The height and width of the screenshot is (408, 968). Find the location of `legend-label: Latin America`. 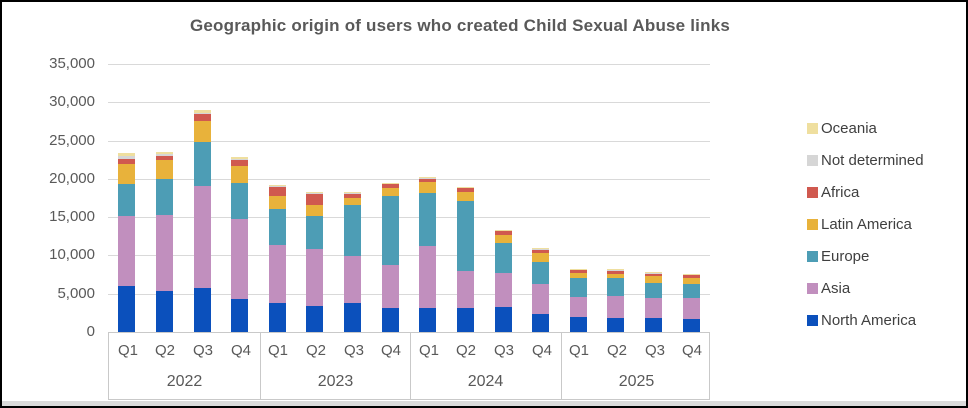

legend-label: Latin America is located at coordinates (866, 224).